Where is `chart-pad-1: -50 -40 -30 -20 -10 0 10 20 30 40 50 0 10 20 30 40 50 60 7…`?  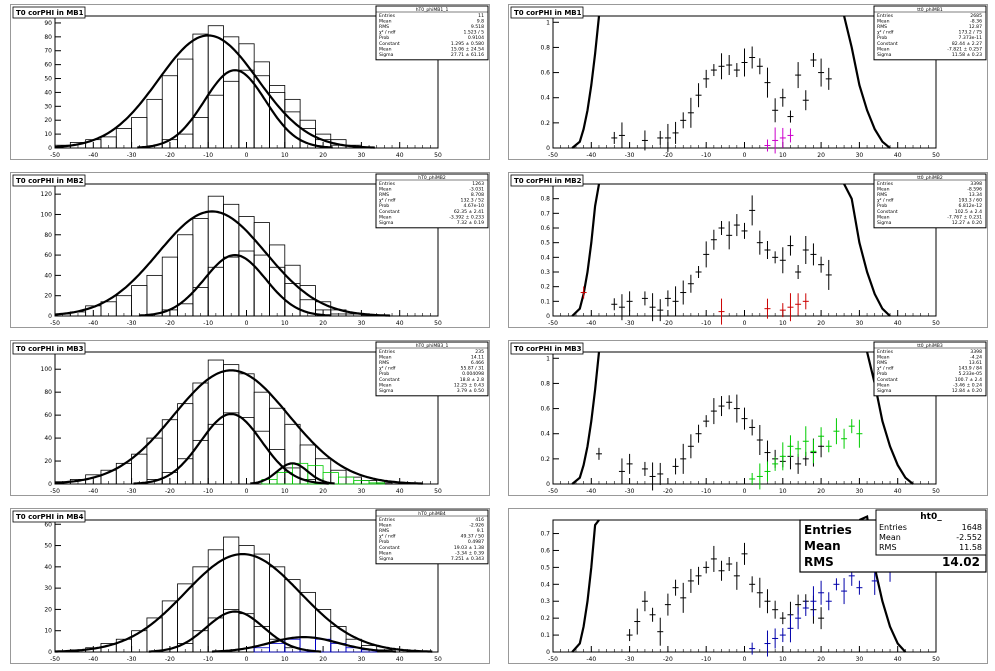
chart-pad-1: -50 -40 -30 -20 -10 0 10 20 30 40 50 0 10 20 30 40 50 60 7… is located at coordinates (250, 82).